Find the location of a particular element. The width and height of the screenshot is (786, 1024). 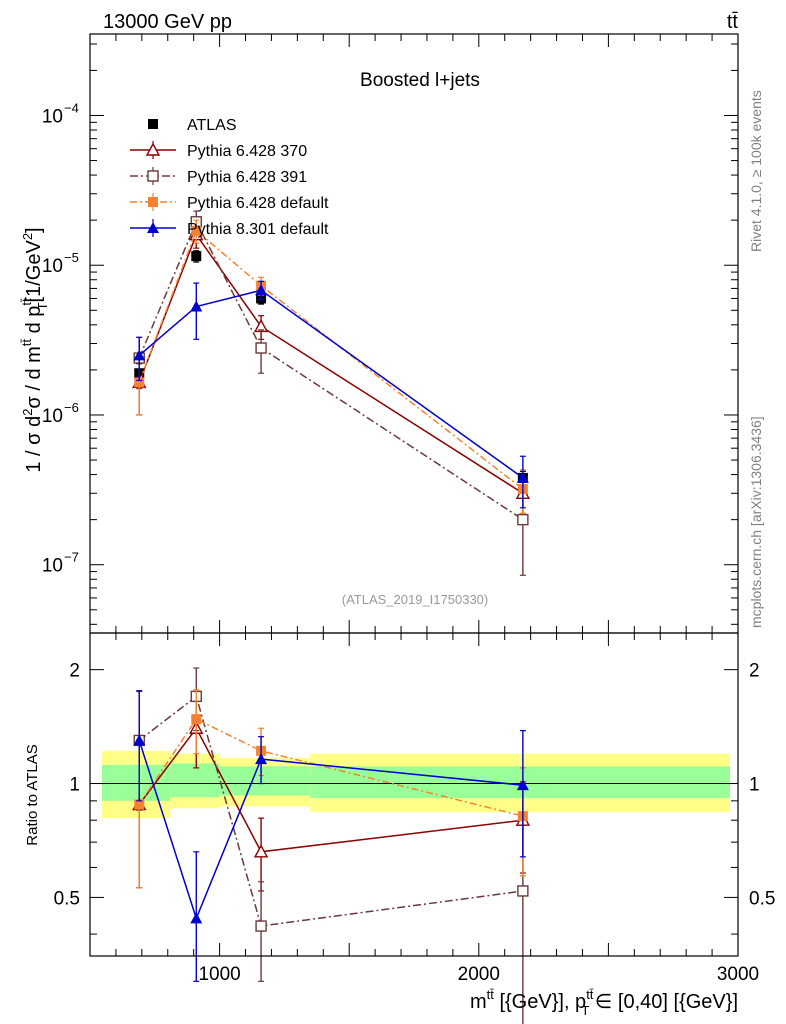

legend-label: ATLAS is located at coordinates (212, 125).